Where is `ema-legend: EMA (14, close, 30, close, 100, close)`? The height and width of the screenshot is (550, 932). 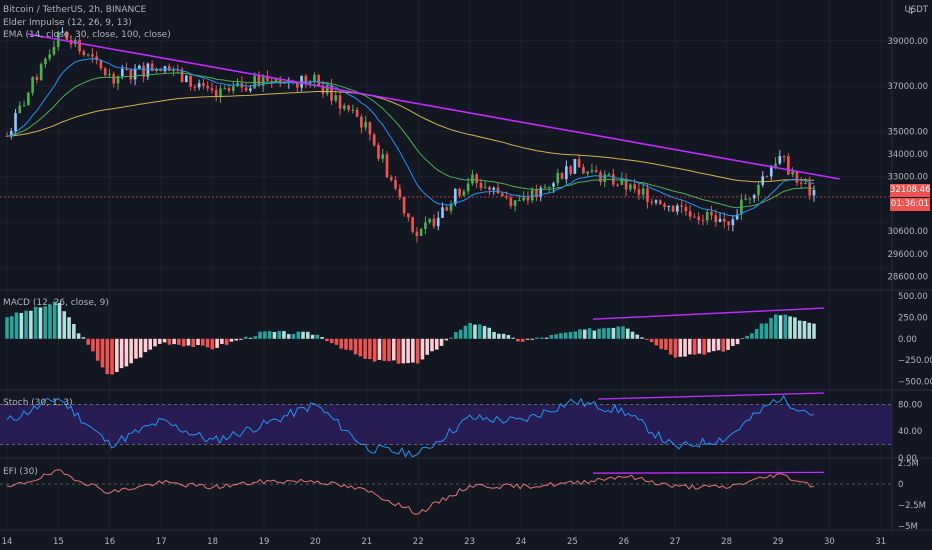 ema-legend: EMA (14, close, 30, close, 100, close) is located at coordinates (87, 35).